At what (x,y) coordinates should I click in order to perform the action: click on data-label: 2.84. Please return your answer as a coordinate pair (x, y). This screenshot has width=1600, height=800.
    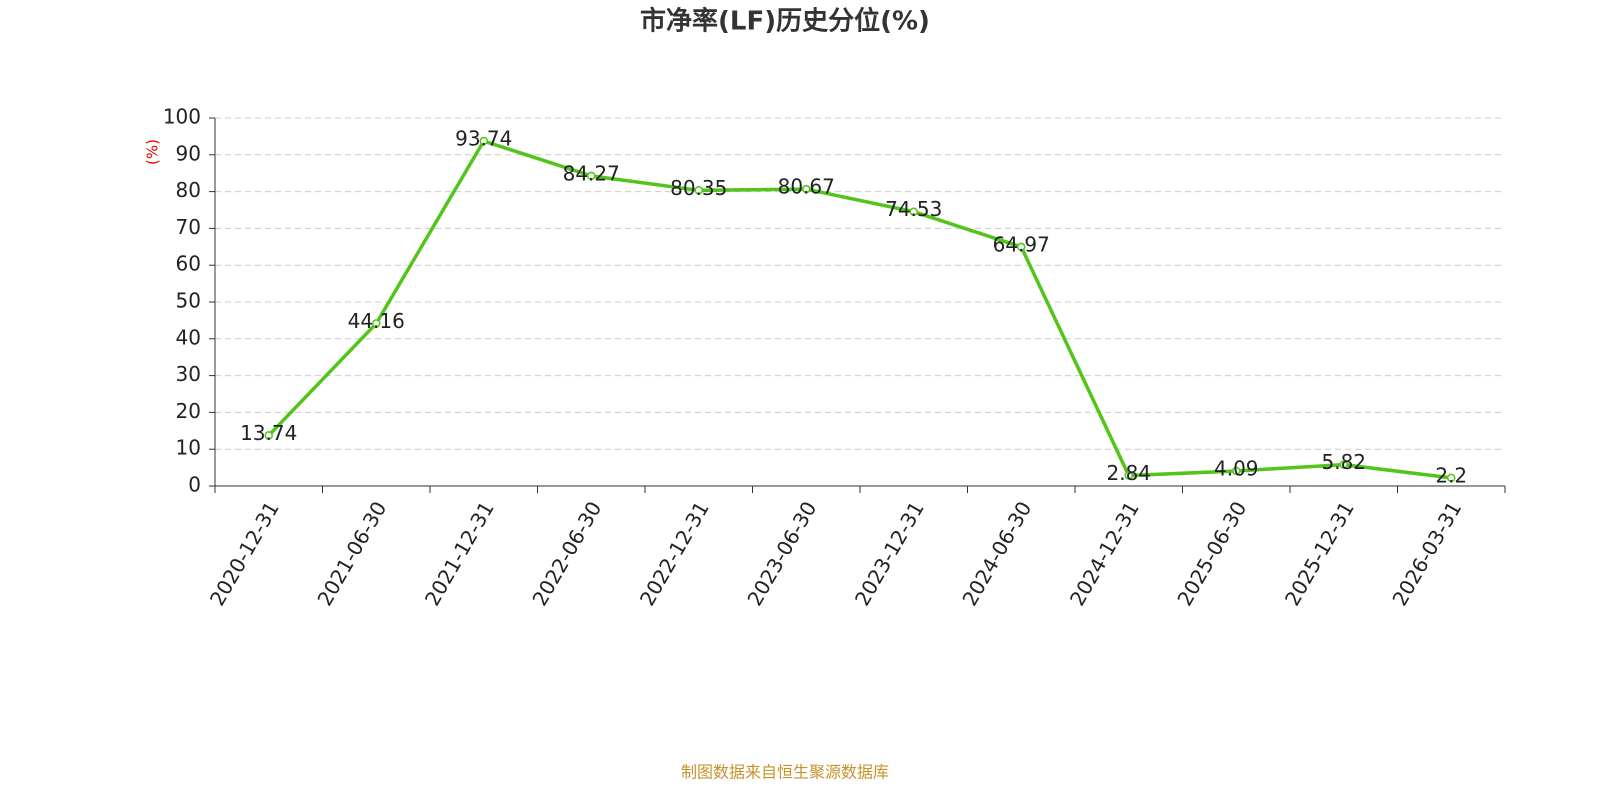
    Looking at the image, I should click on (1128, 473).